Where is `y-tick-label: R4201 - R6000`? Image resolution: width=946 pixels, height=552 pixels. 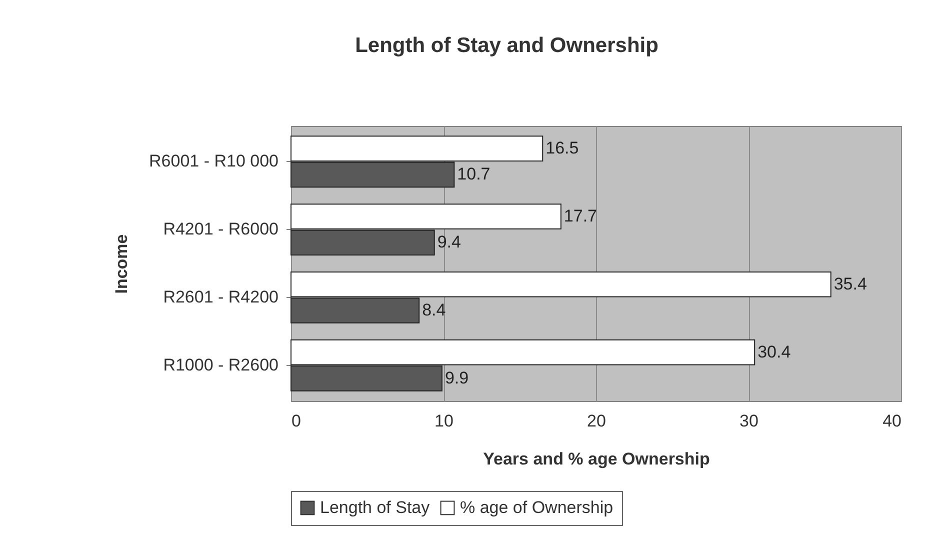 y-tick-label: R4201 - R6000 is located at coordinates (220, 229).